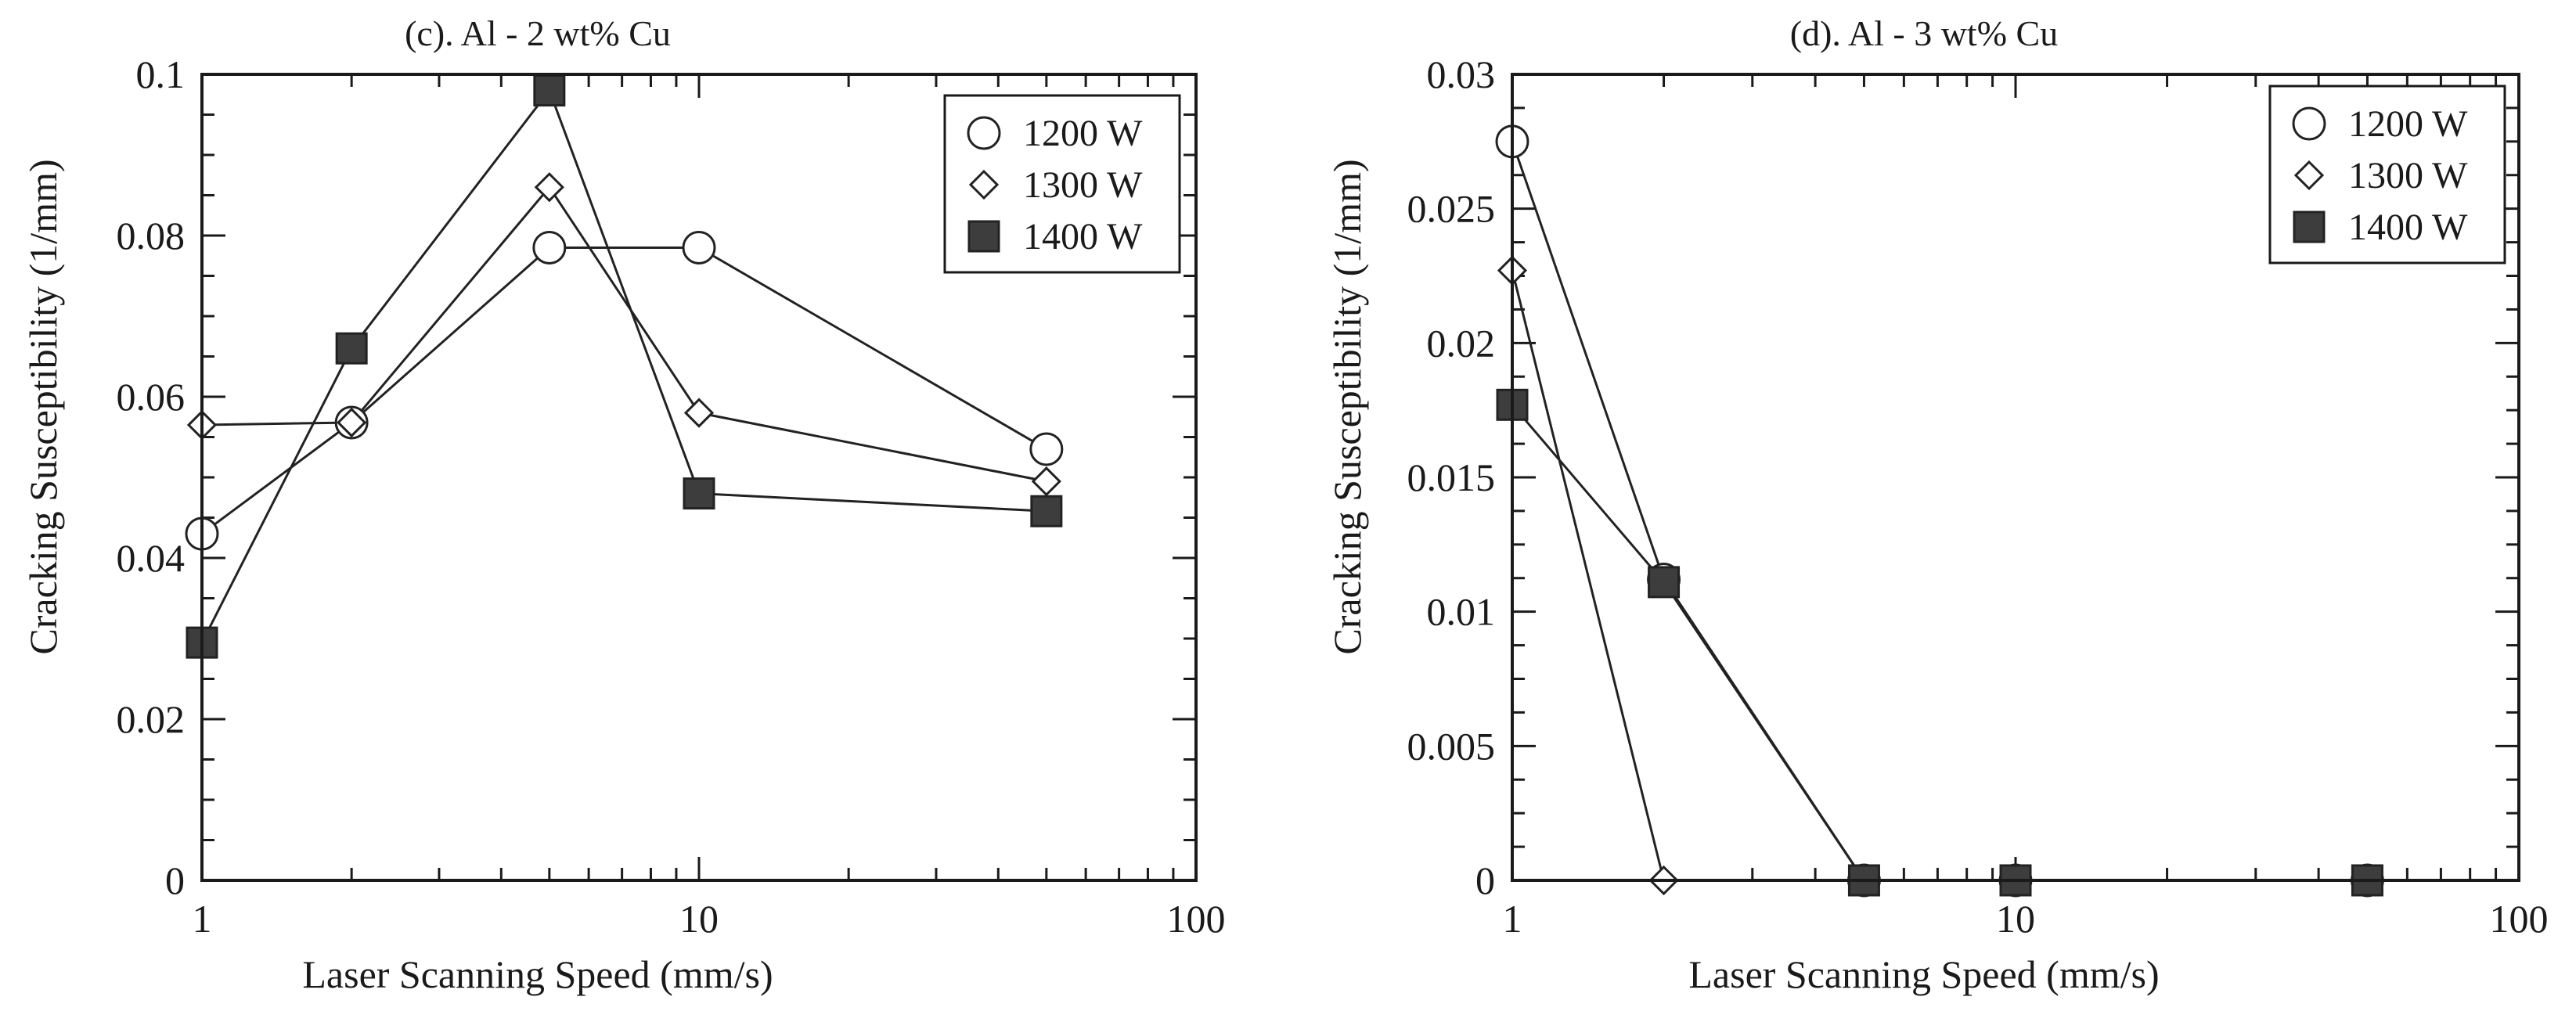 Image resolution: width=2576 pixels, height=1022 pixels. I want to click on chart-title: (c). Al - 2 wt% Cu, so click(538, 33).